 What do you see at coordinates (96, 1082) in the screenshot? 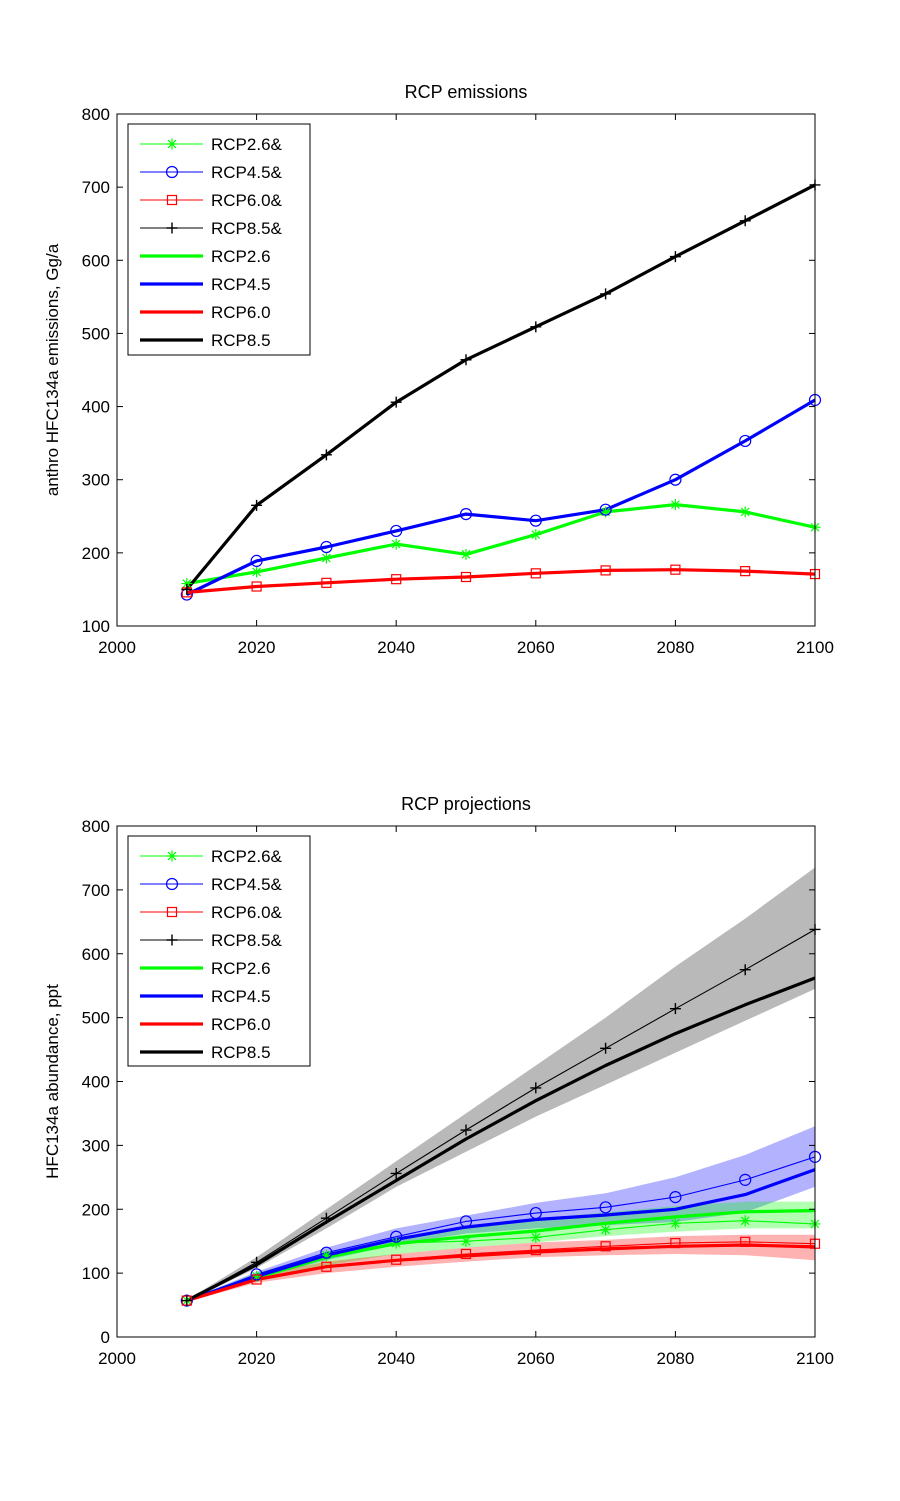
I see `y-tick-label: 400` at bounding box center [96, 1082].